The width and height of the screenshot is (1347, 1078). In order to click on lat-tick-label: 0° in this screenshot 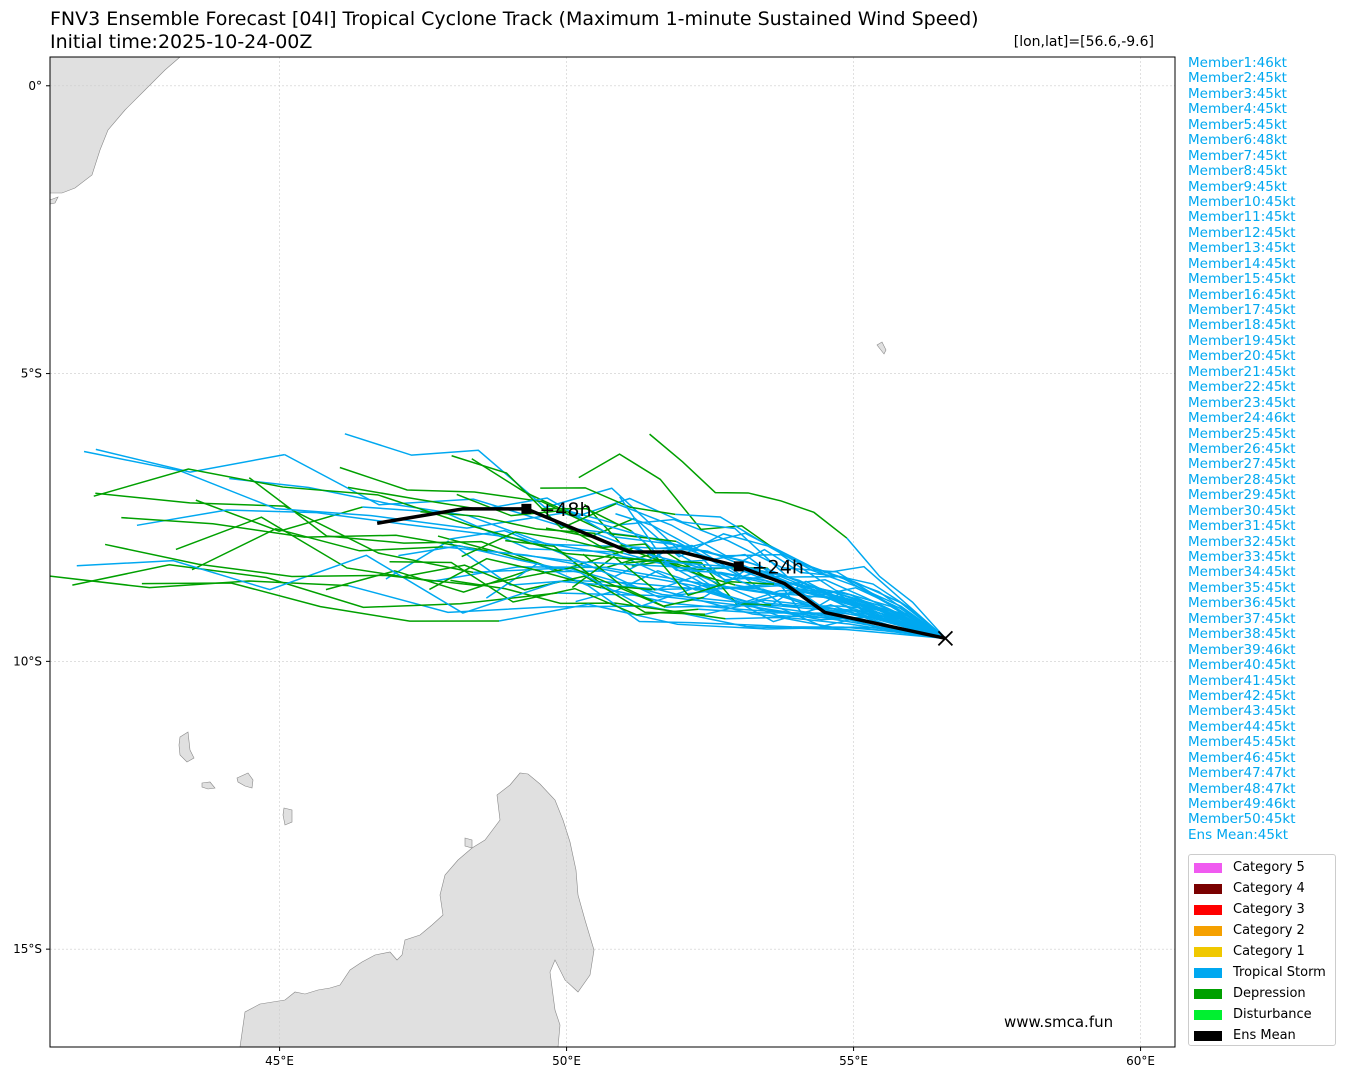, I will do `click(35, 86)`.